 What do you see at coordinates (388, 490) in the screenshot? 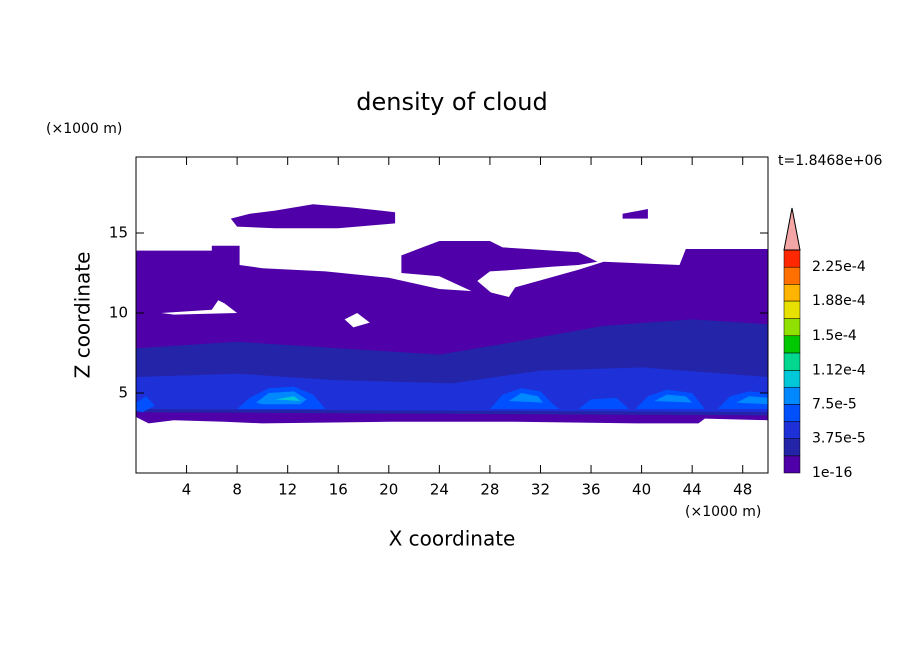
I see `x-tick-label: 20` at bounding box center [388, 490].